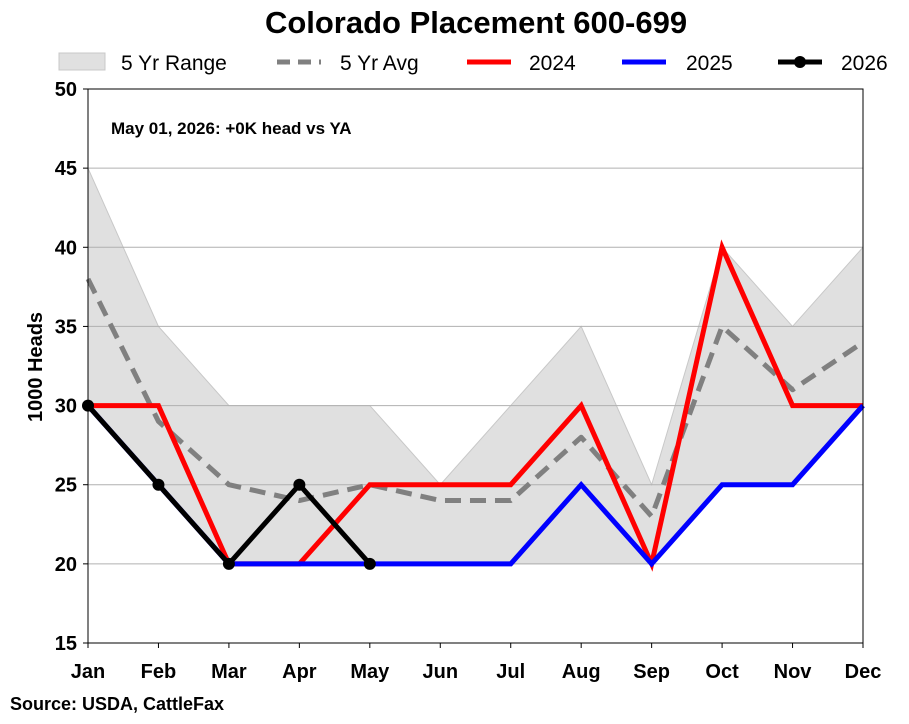  Describe the element at coordinates (66, 248) in the screenshot. I see `y-tick-label: 40` at that location.